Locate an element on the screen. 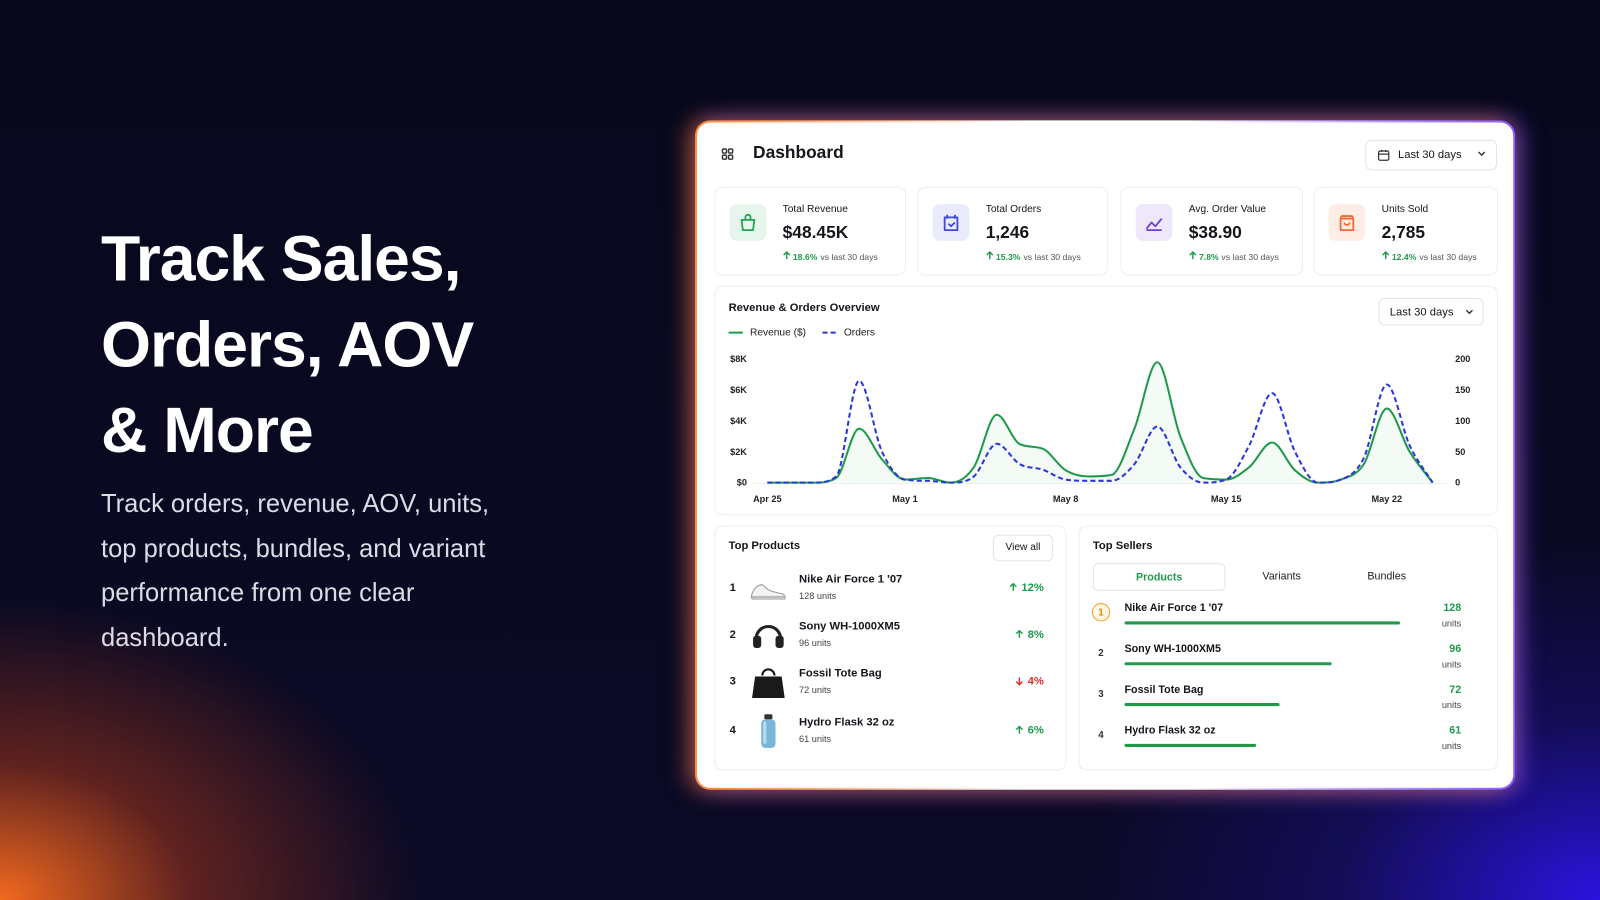 The width and height of the screenshot is (1600, 900). view-all-label: View all is located at coordinates (1023, 547).